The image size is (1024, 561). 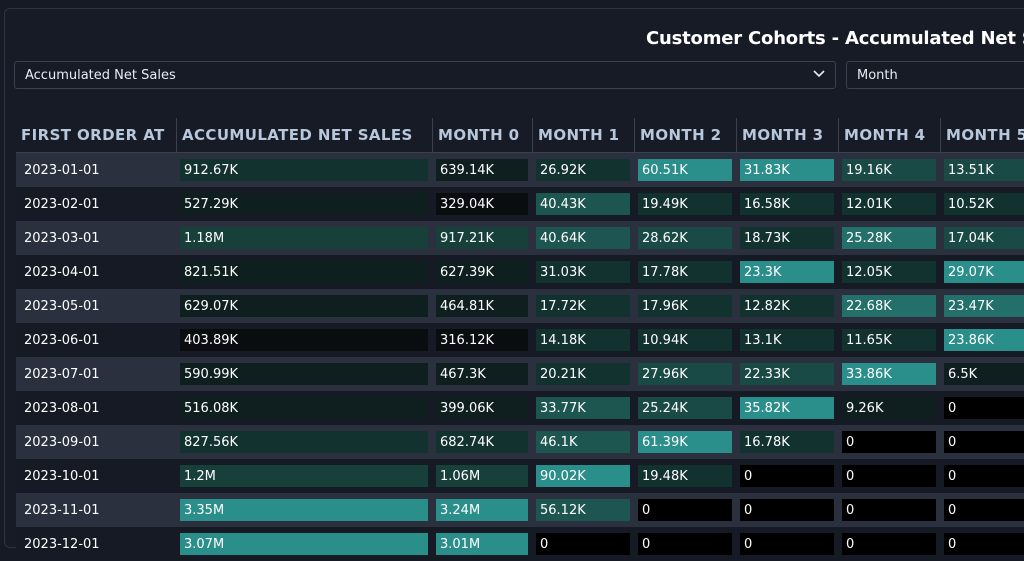 I want to click on value-bar: 56.12K, so click(x=583, y=510).